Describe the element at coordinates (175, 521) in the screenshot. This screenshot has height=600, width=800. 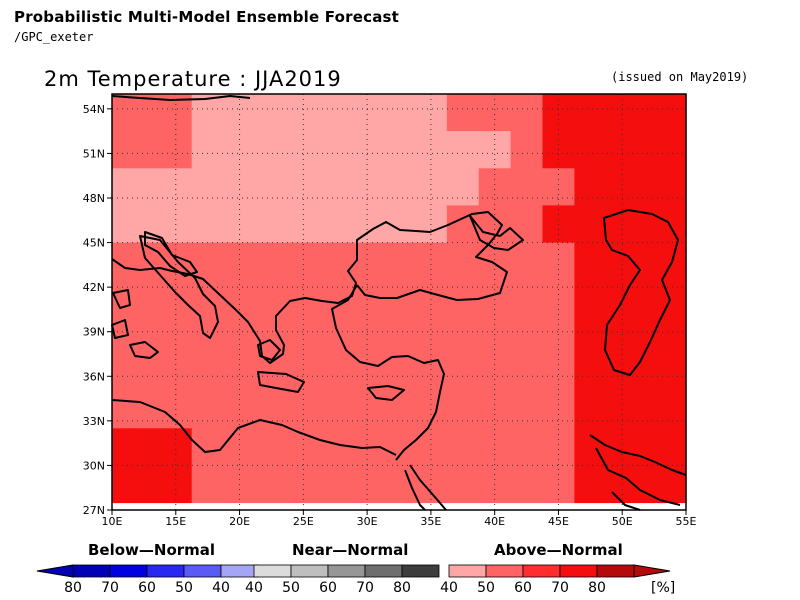
I see `x-tick-label: 15E` at that location.